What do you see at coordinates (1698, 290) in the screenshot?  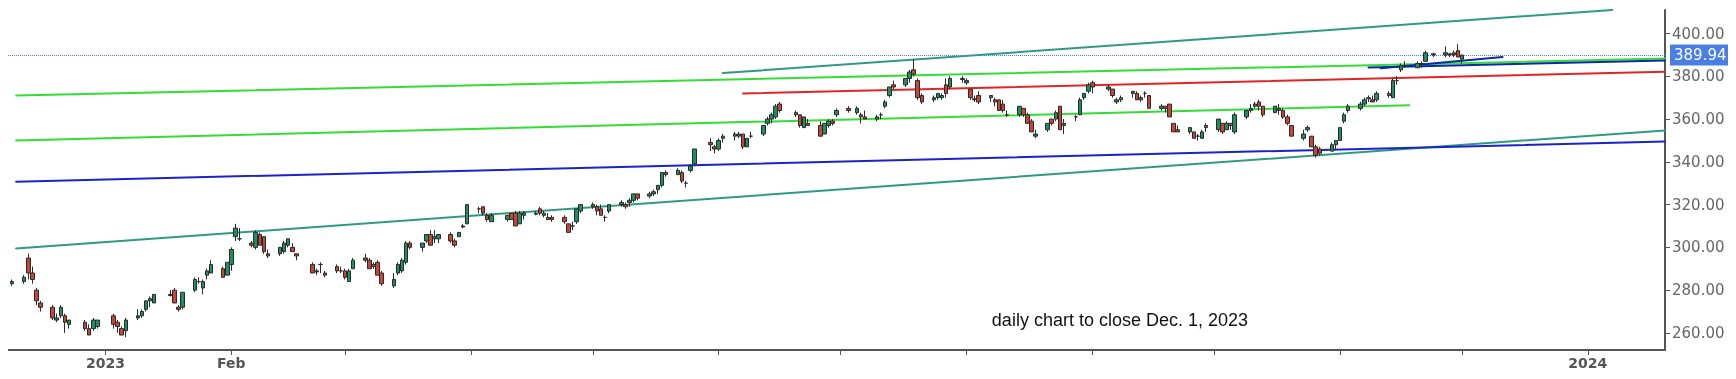 I see `y-tick-label: 280.00` at bounding box center [1698, 290].